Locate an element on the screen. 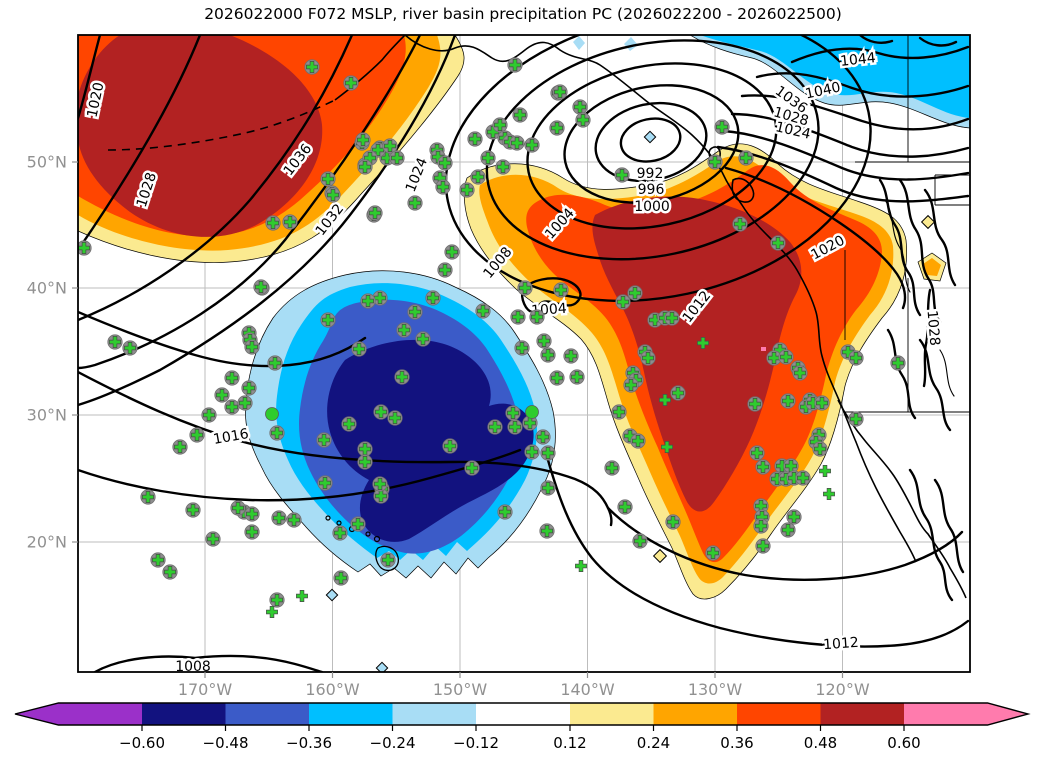  colorbar-outline is located at coordinates (522, 714).